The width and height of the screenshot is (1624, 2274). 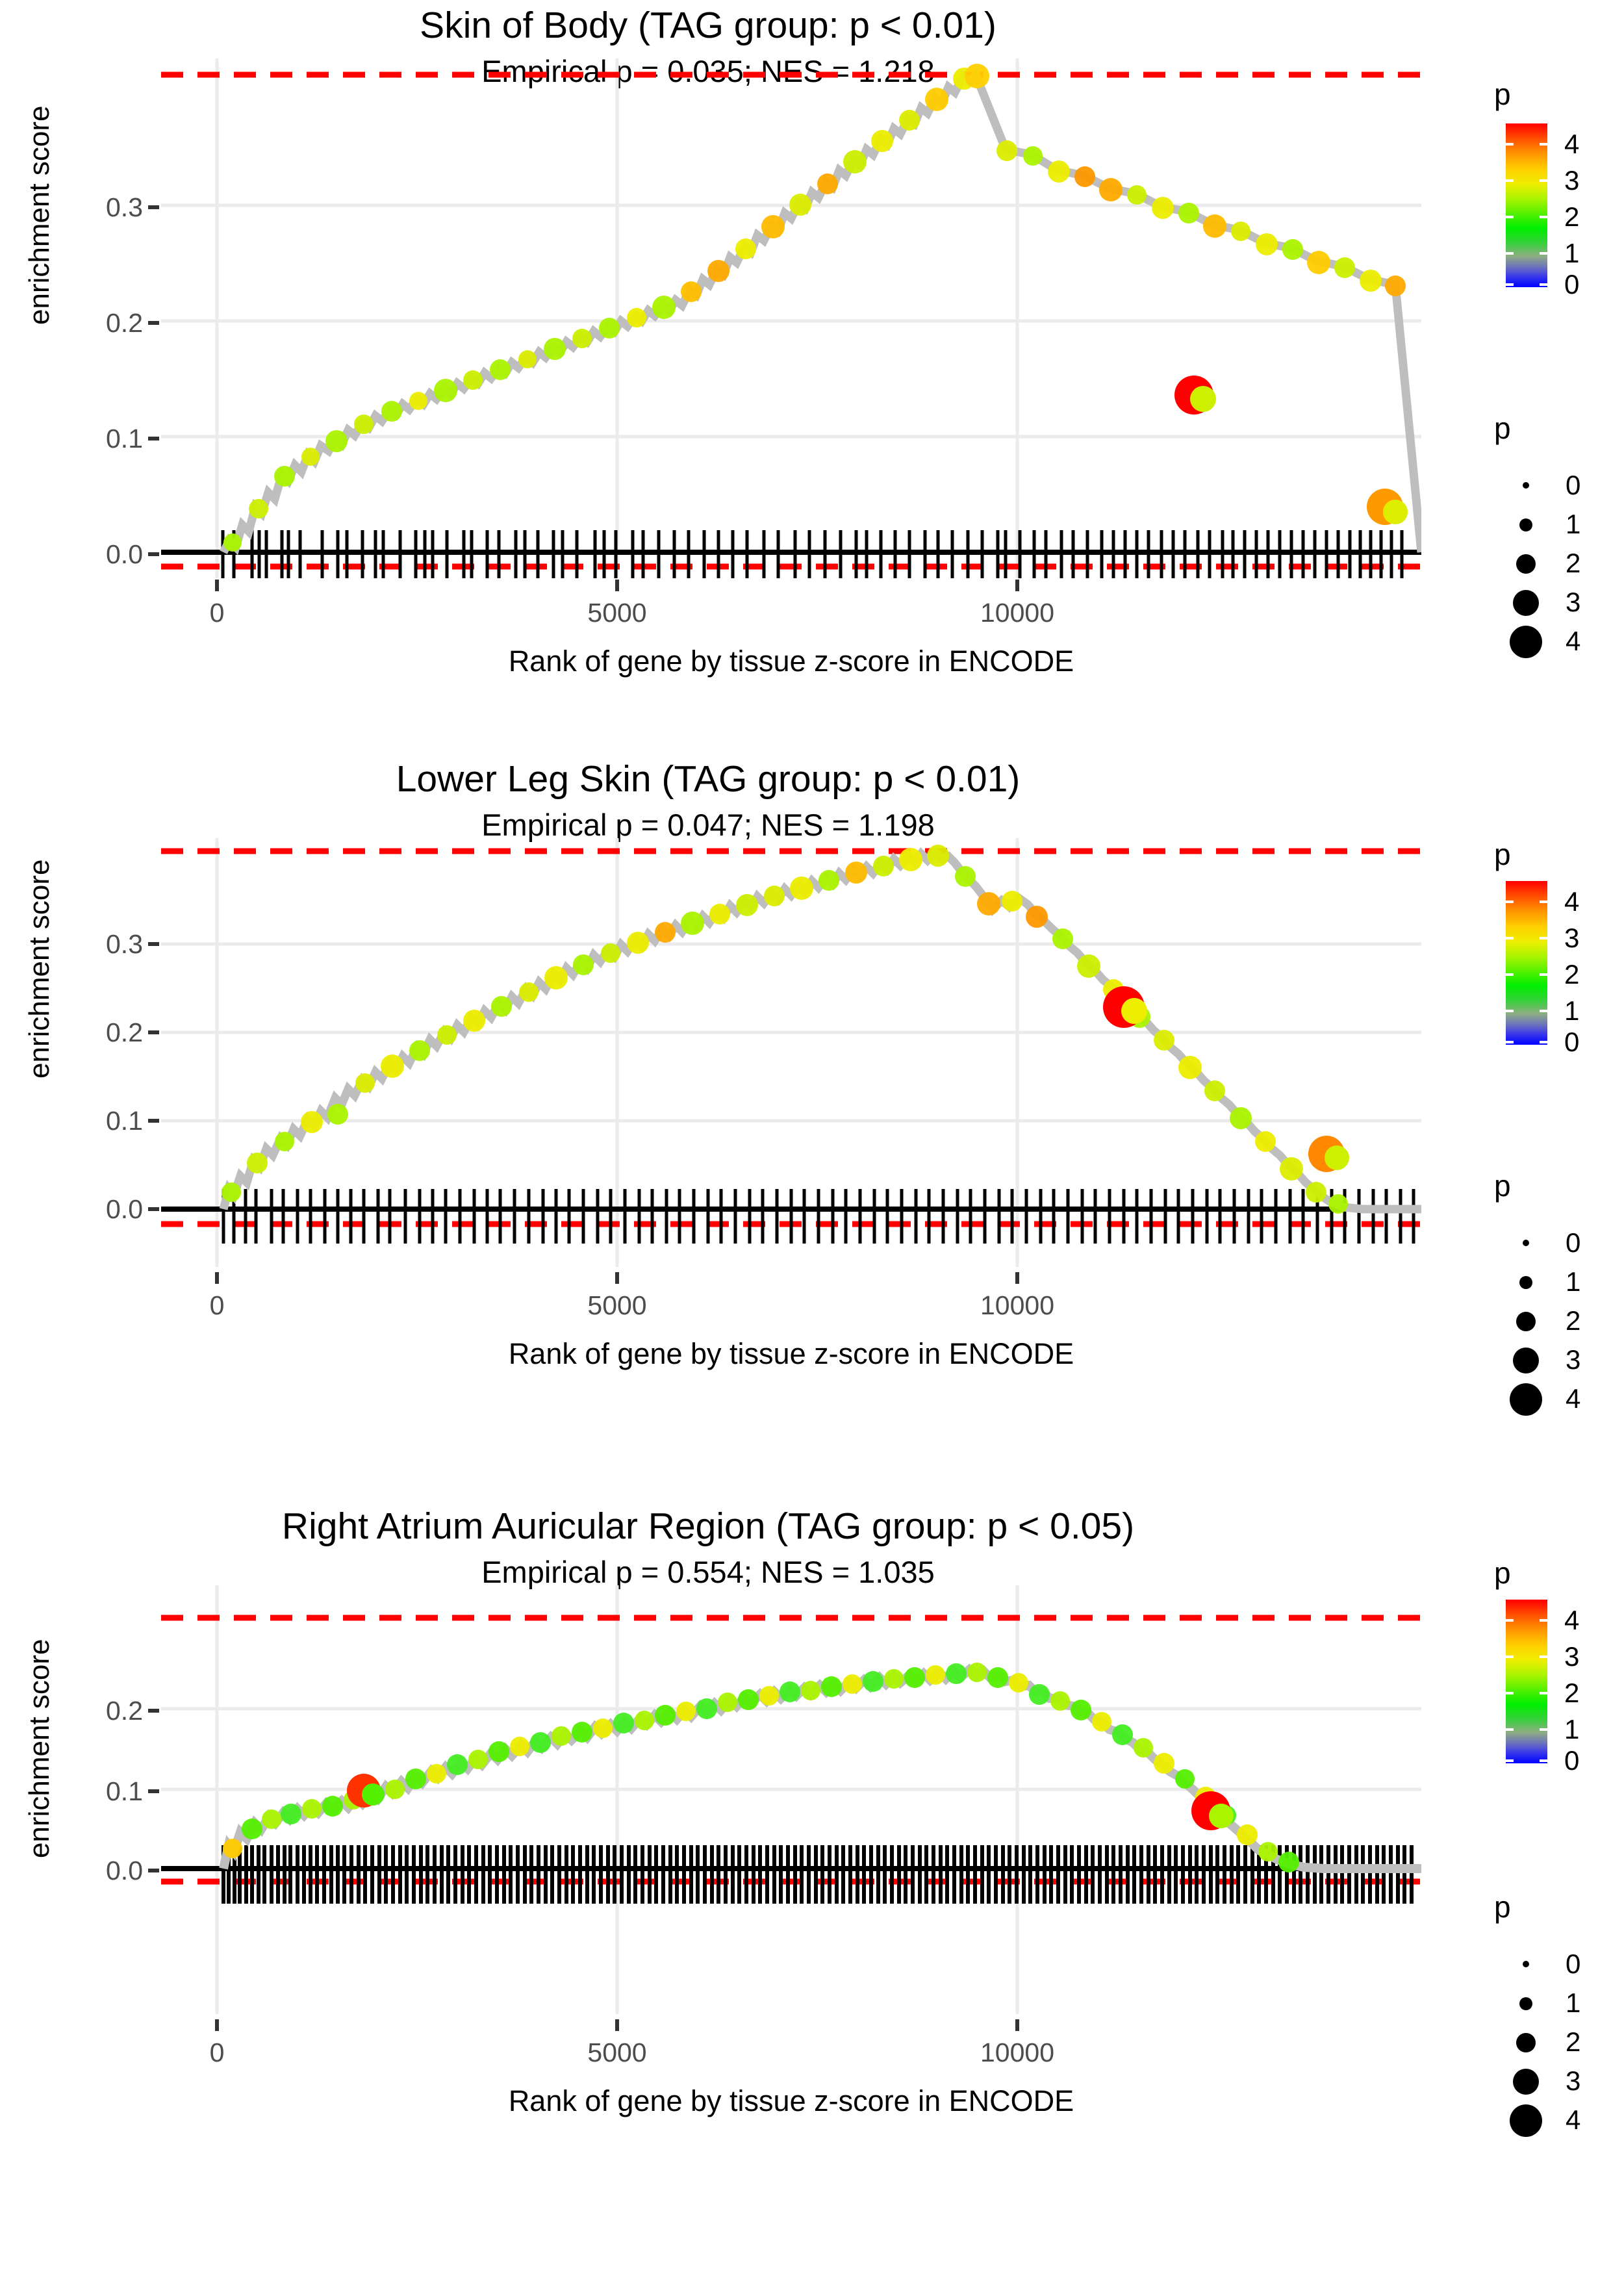 I want to click on panel-title: Skin of Body (TAG group: p < 0.01), so click(x=708, y=25).